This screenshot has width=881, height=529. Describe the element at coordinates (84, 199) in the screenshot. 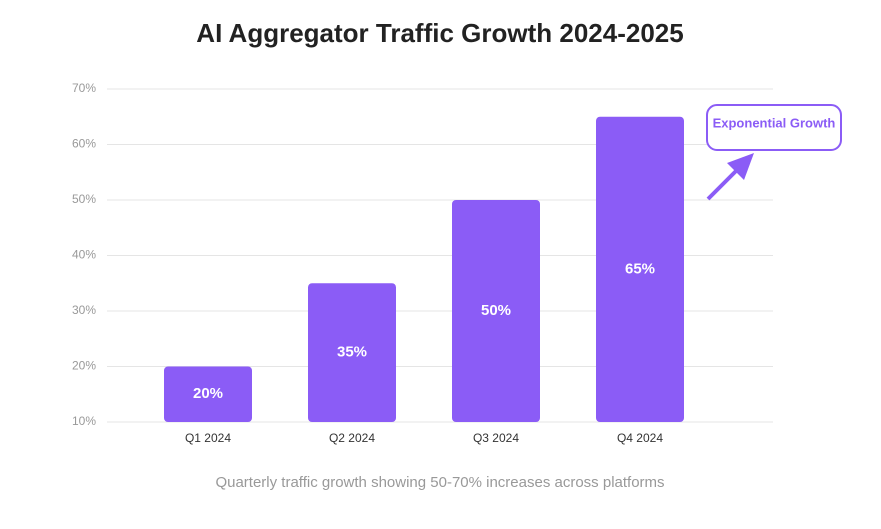

I see `y-tick-label: 50%` at that location.